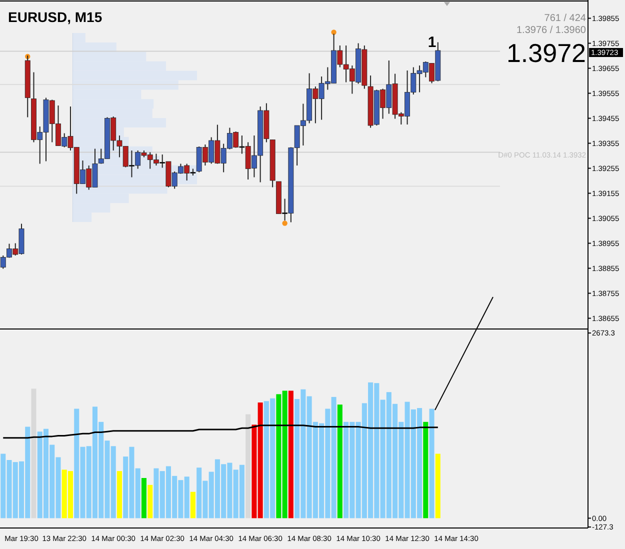 The width and height of the screenshot is (625, 549). I want to click on text: EURUSD, M15, so click(55, 17).